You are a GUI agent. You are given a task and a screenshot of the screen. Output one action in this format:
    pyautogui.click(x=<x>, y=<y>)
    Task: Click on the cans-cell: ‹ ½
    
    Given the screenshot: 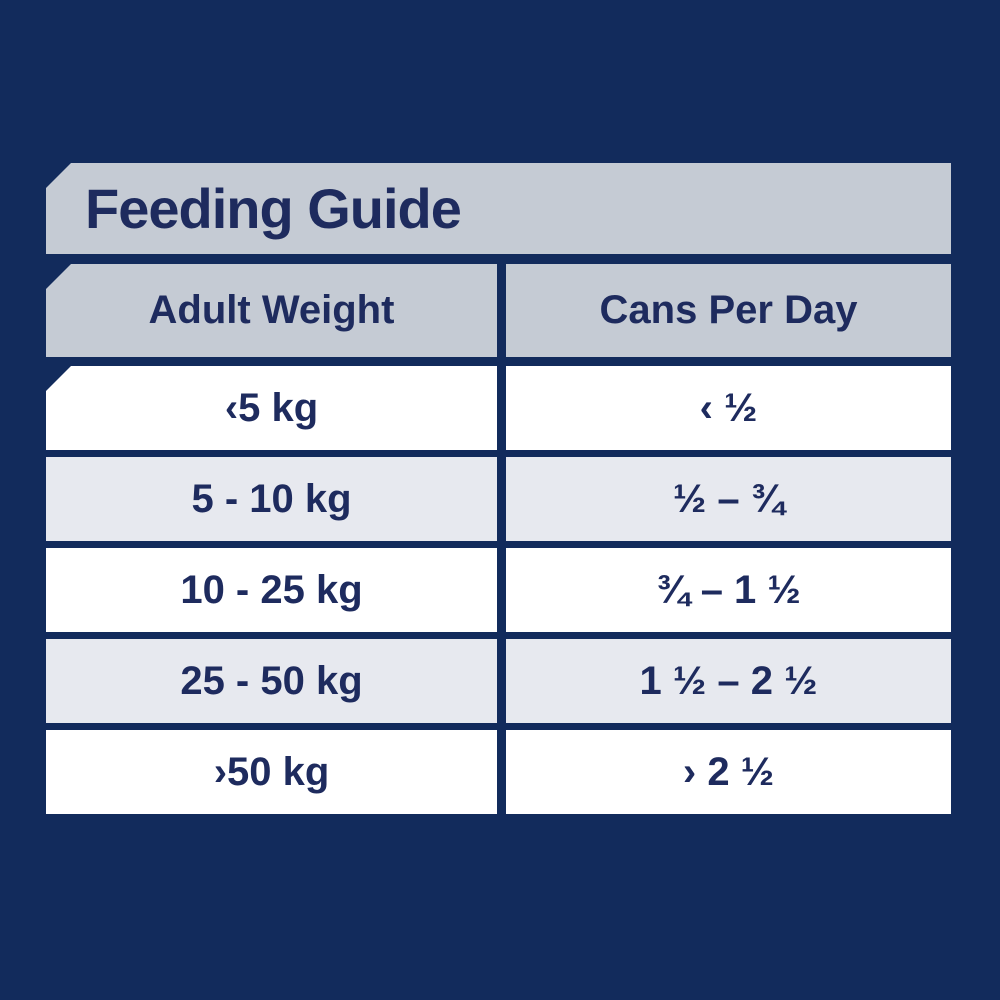 What is the action you would take?
    pyautogui.click(x=728, y=408)
    